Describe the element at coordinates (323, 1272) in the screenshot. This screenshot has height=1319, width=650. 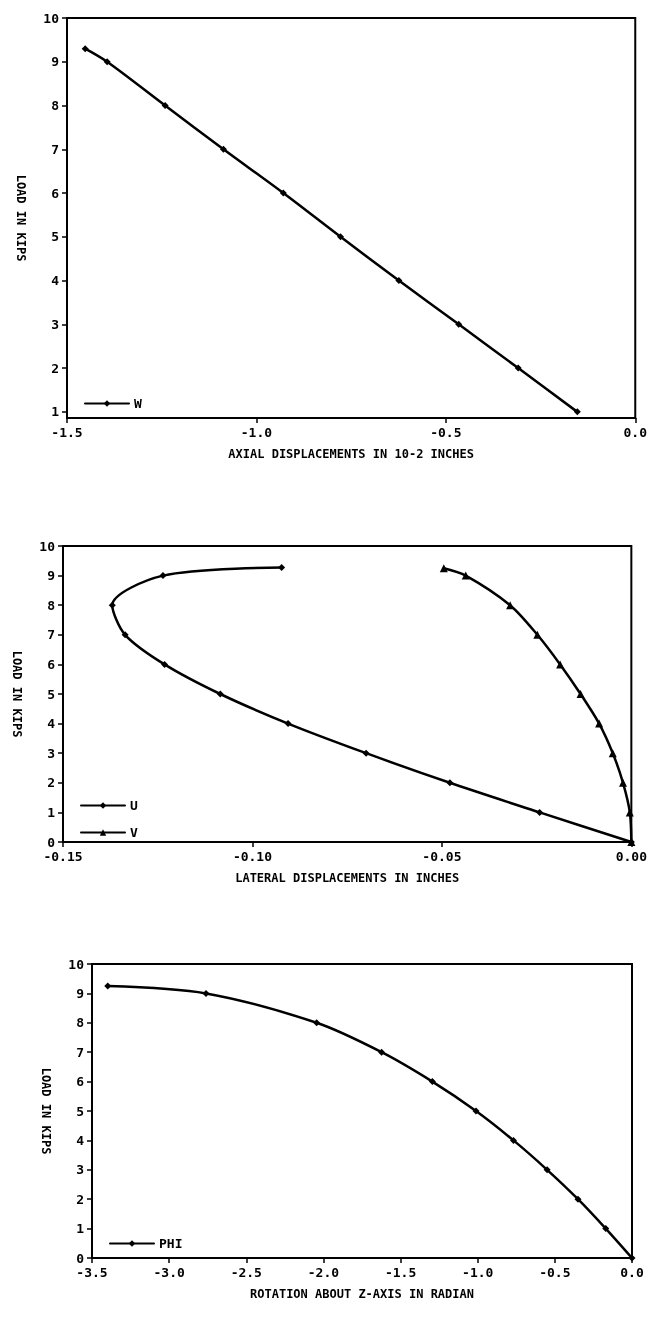
I see `x-tick-label: -2.0` at that location.